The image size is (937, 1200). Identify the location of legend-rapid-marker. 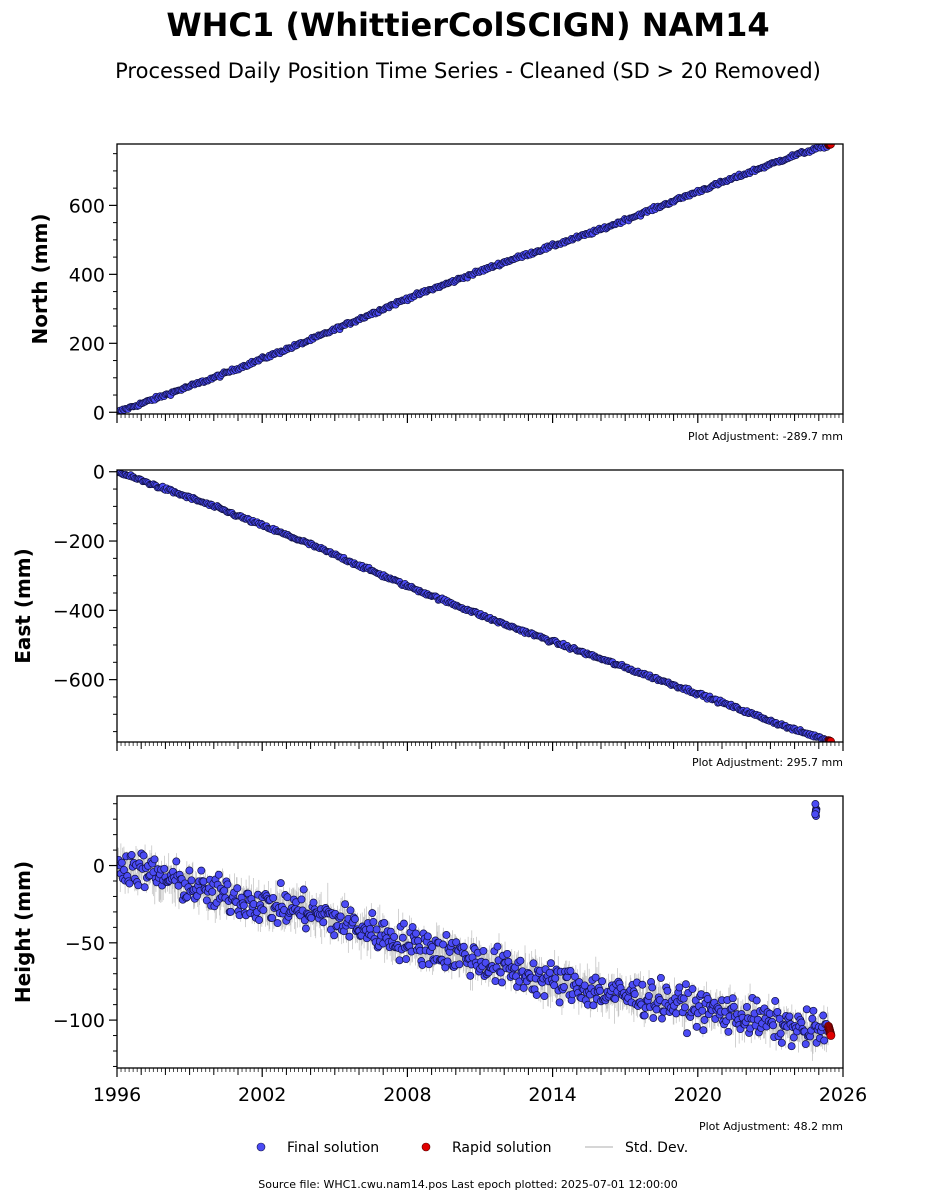
(426, 1147).